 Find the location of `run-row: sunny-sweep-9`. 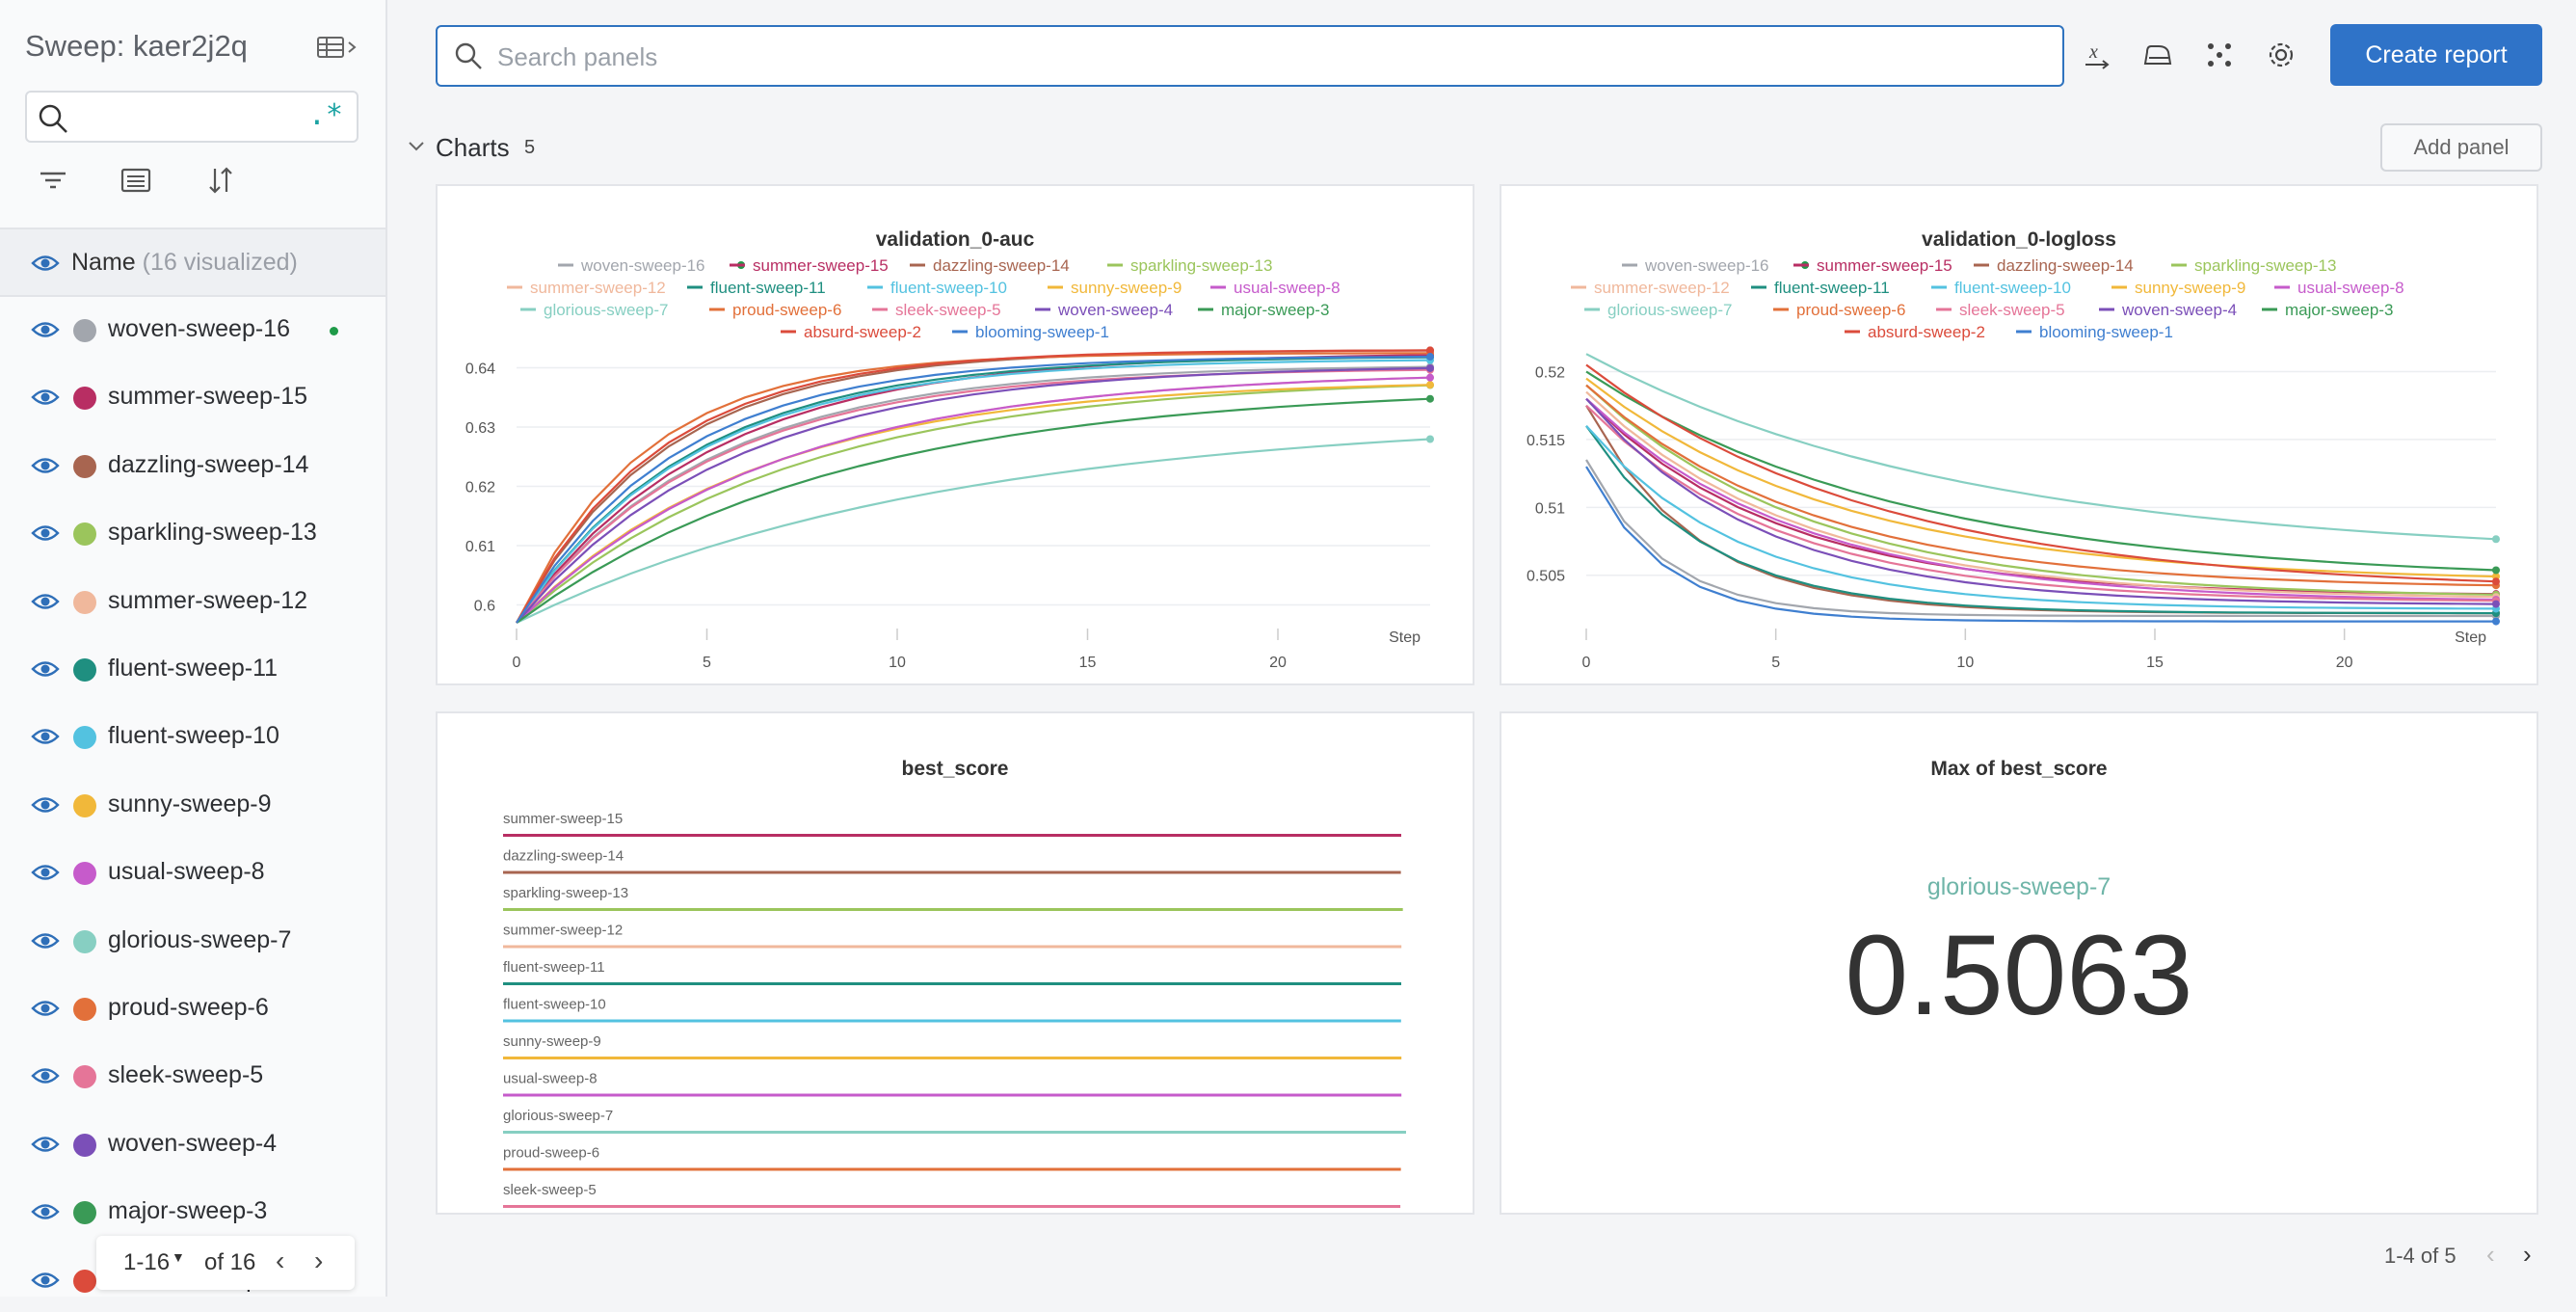

run-row: sunny-sweep-9 is located at coordinates (192, 808).